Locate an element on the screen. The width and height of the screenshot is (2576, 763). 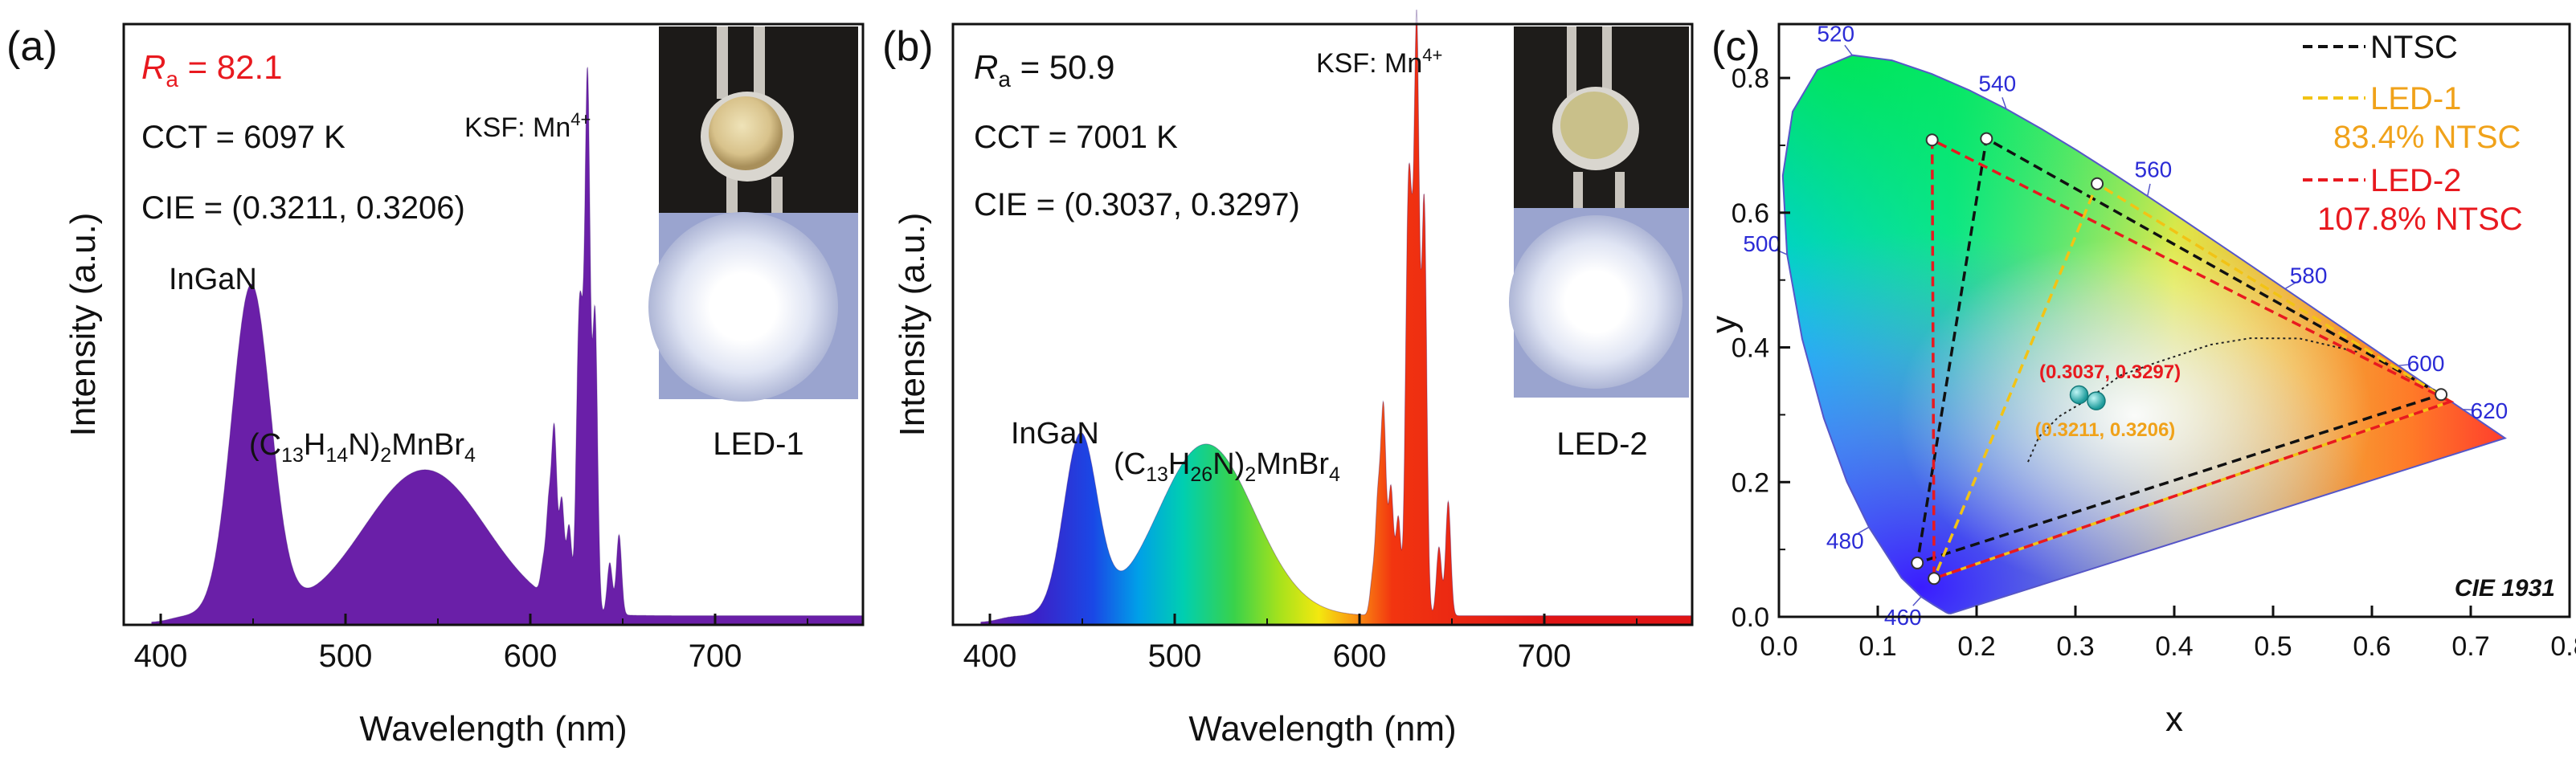
corner-label: CIE 1931 is located at coordinates (2505, 588).